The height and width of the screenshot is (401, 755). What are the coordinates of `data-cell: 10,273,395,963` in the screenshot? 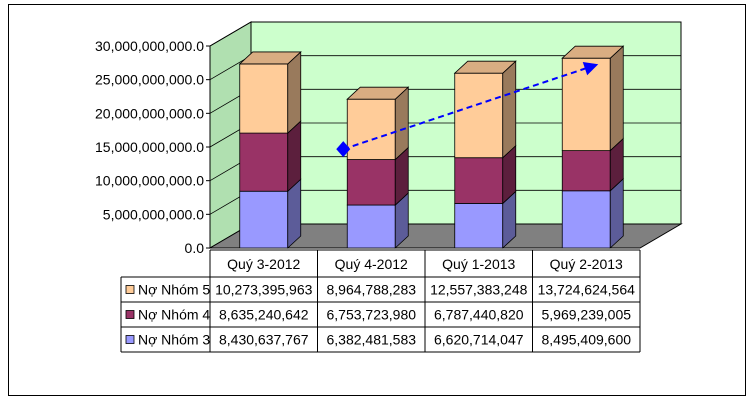 It's located at (264, 290).